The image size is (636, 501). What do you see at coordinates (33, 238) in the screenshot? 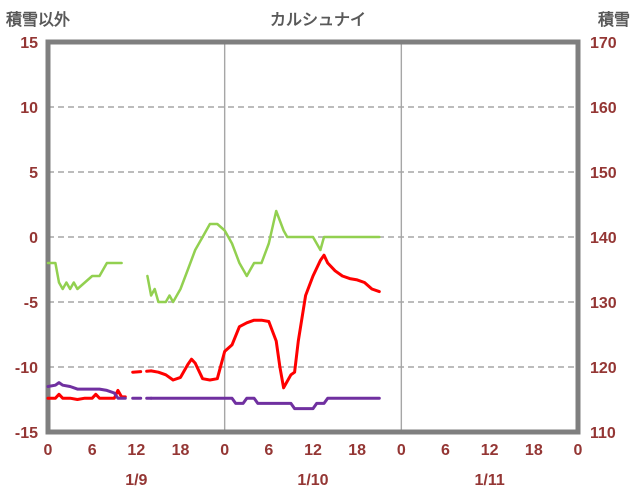
I see `left-axis-tick-label: 0` at bounding box center [33, 238].